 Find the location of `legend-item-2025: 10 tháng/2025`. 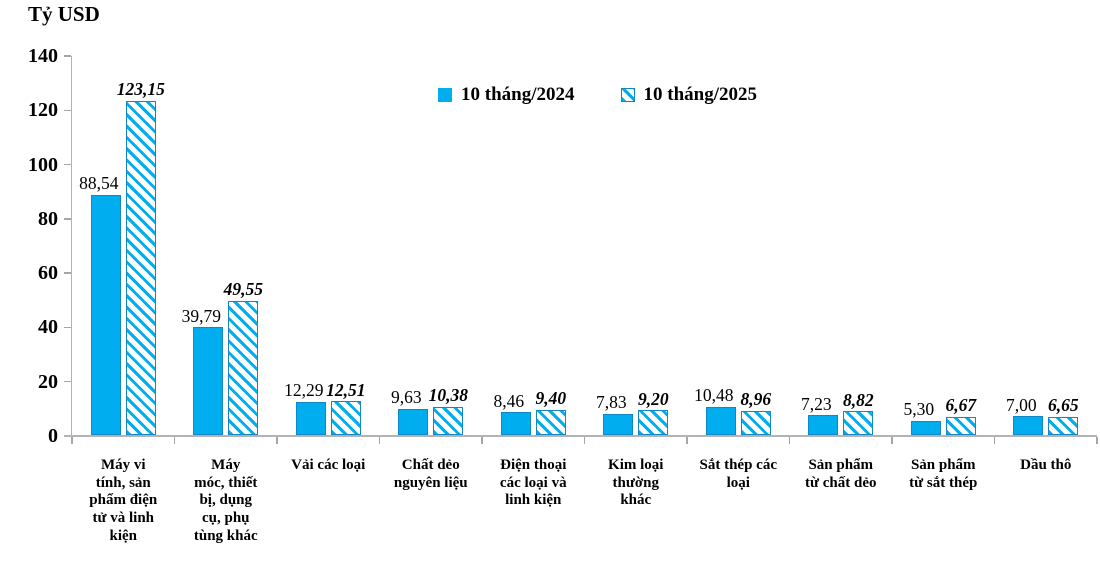

legend-item-2025: 10 tháng/2025 is located at coordinates (689, 95).